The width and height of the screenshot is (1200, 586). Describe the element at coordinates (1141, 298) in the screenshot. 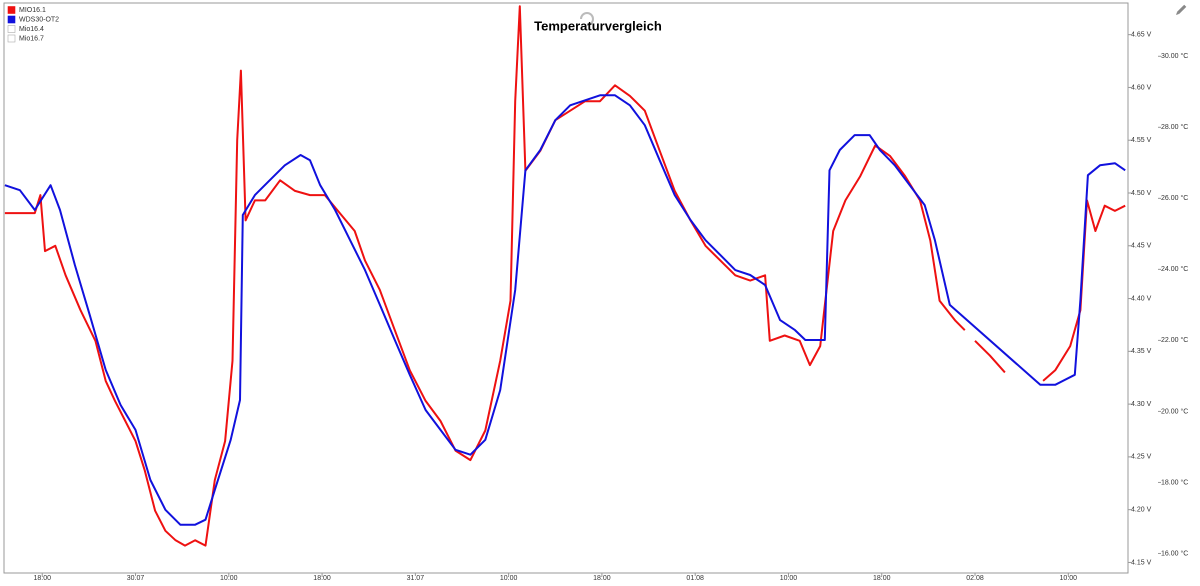

I see `y-tick-label: 4.40 V` at that location.